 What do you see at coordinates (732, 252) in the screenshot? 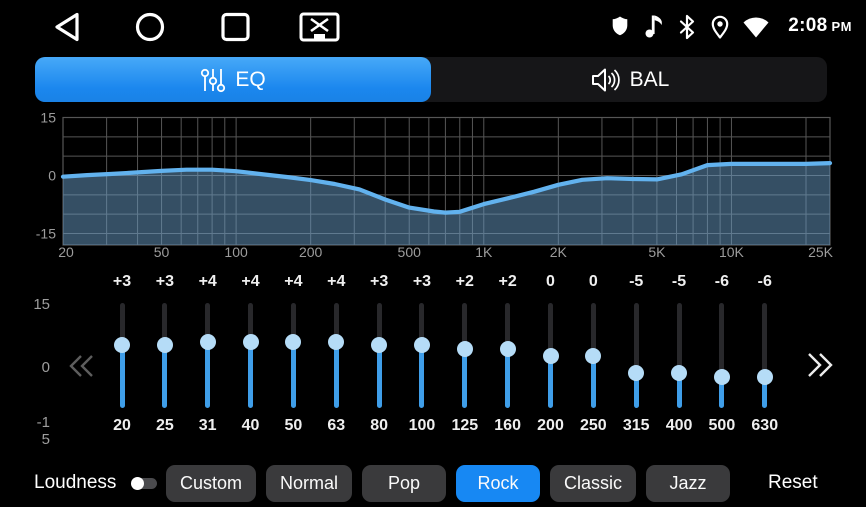
I see `axis-tick-label: 10K` at bounding box center [732, 252].